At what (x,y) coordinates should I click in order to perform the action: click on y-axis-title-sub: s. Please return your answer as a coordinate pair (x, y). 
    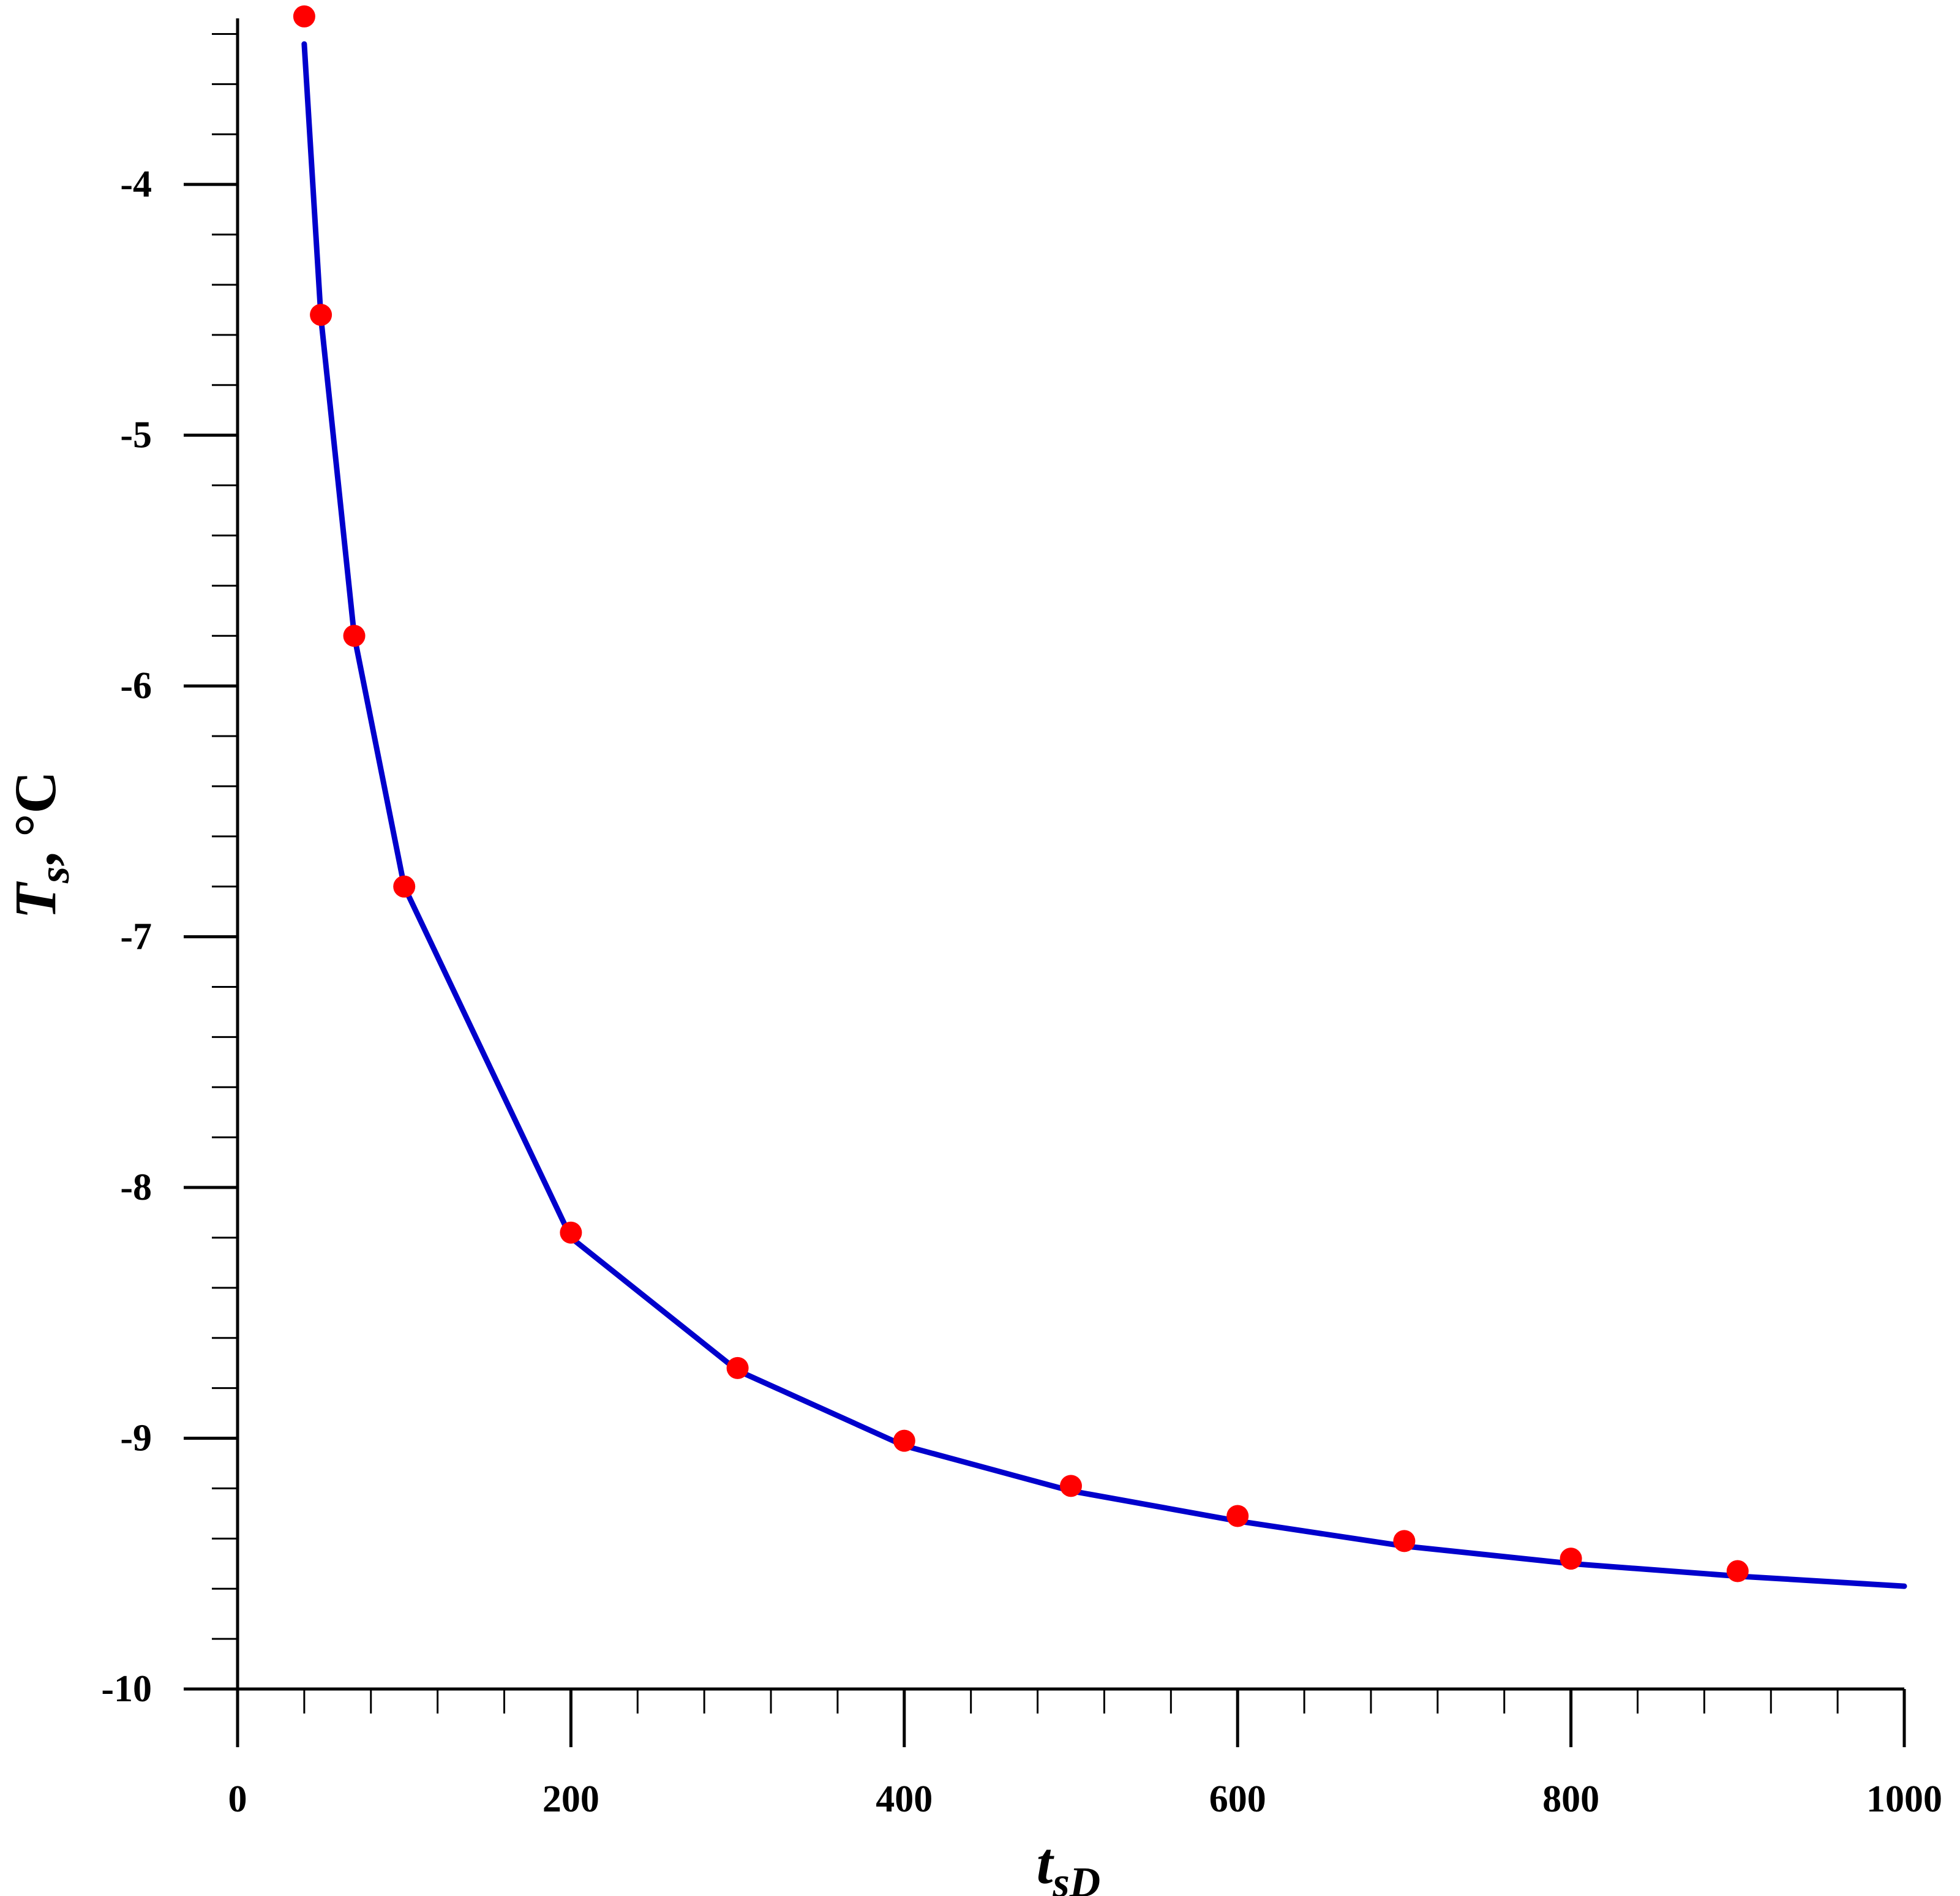
    Looking at the image, I should click on (54, 875).